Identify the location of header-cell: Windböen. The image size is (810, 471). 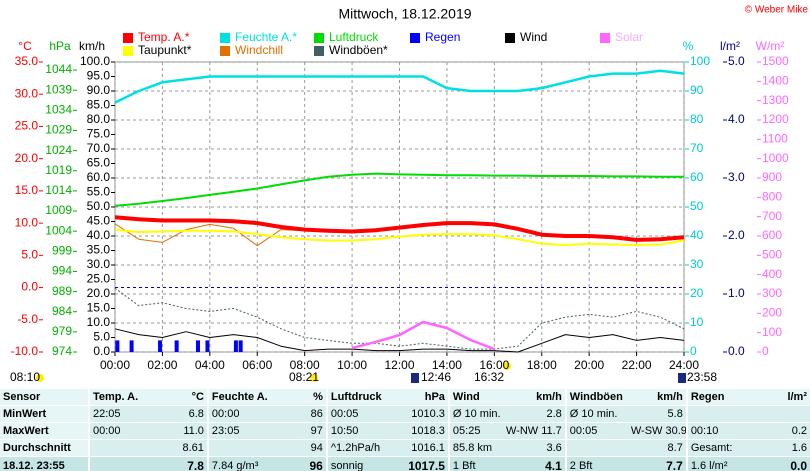
(596, 397).